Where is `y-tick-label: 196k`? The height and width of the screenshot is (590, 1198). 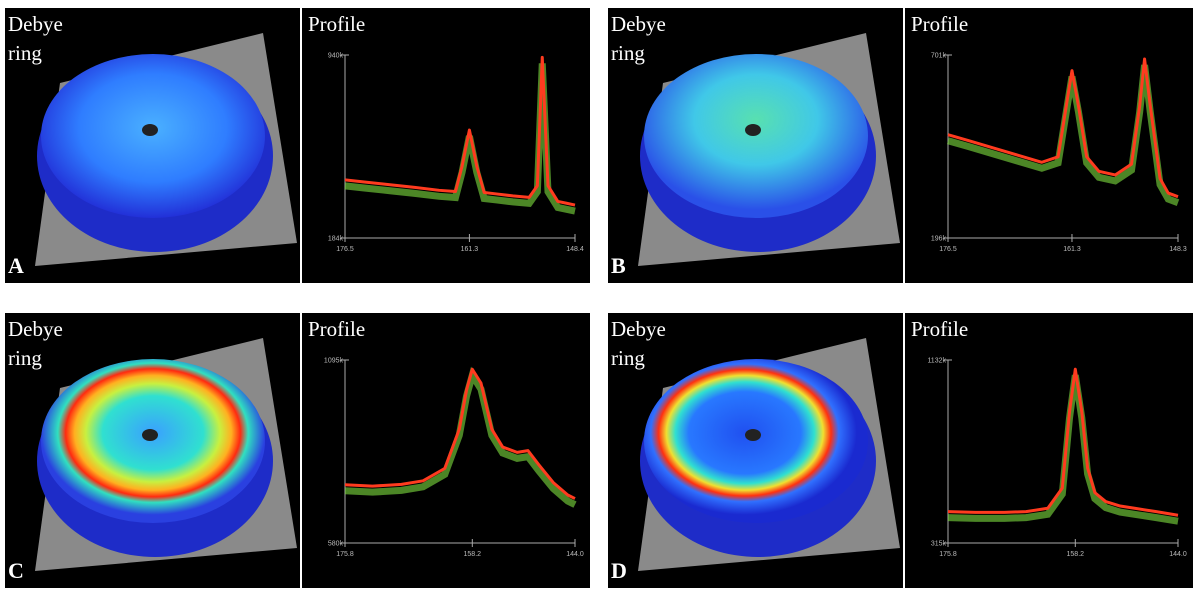
y-tick-label: 196k is located at coordinates (939, 239).